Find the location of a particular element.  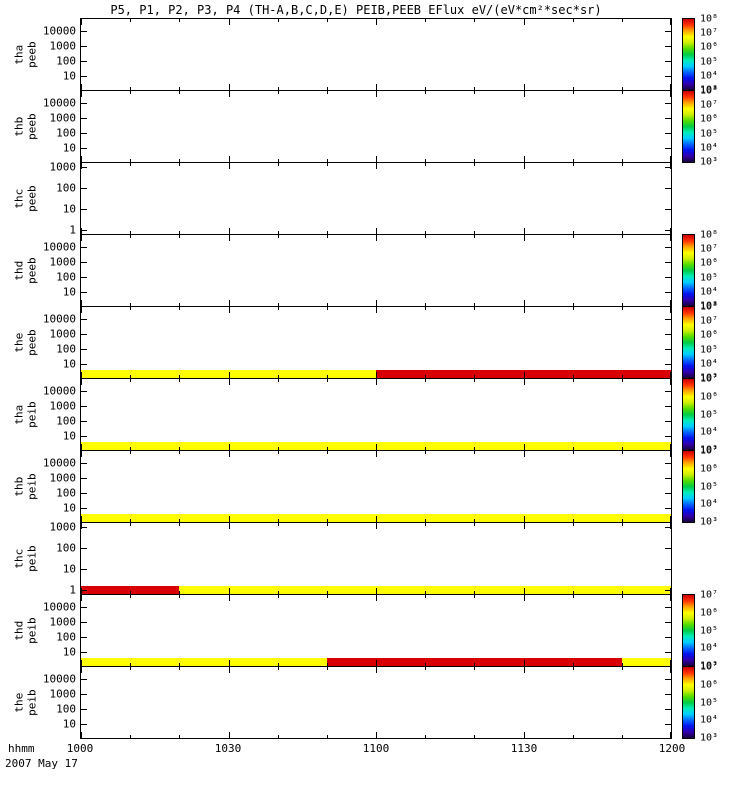

y-axis-title: tha peib is located at coordinates (26, 414).